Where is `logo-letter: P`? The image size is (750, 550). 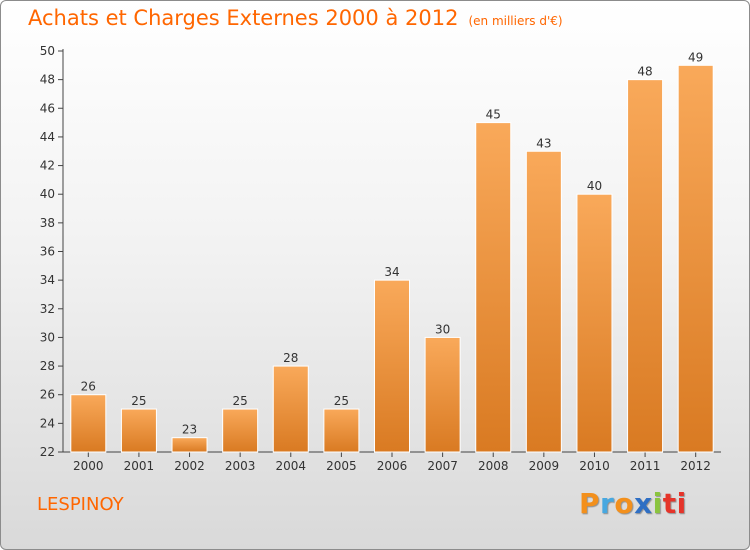 logo-letter: P is located at coordinates (590, 503).